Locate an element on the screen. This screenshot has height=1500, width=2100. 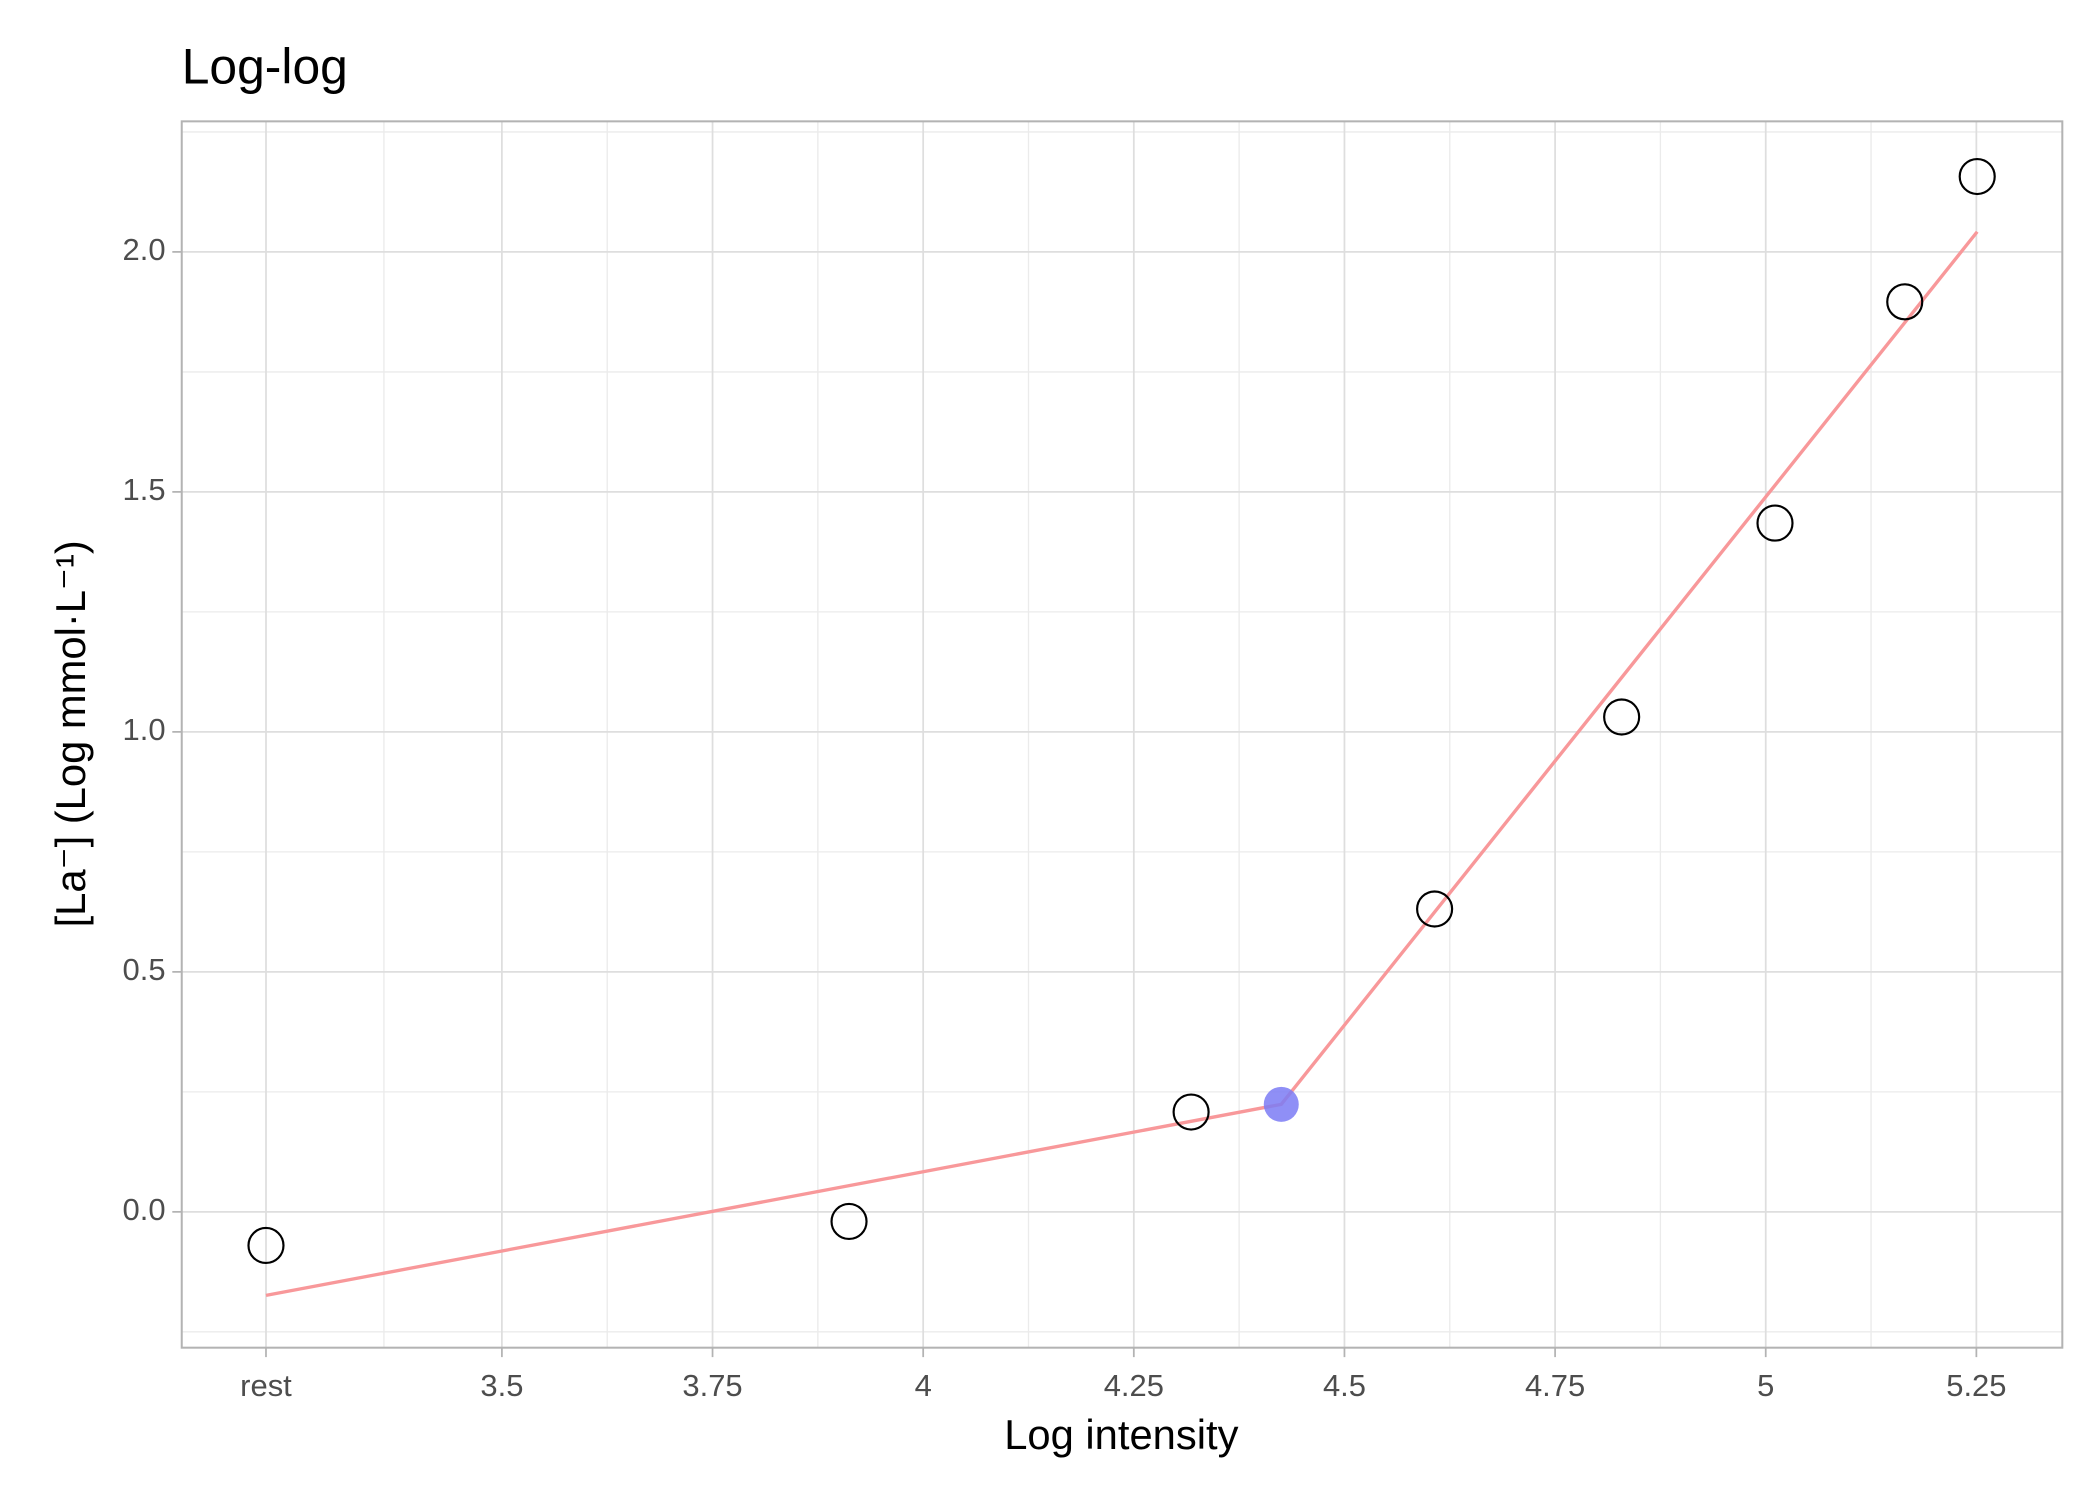
chart-title: Log-log is located at coordinates (265, 66).